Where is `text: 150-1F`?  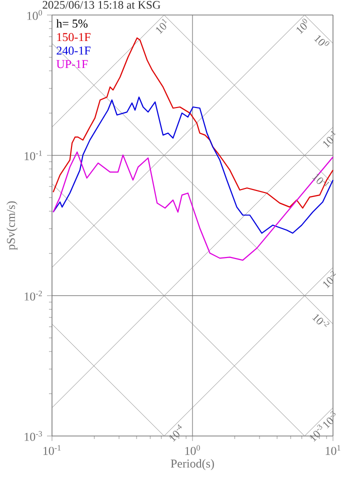
text: 150-1F is located at coordinates (73, 37).